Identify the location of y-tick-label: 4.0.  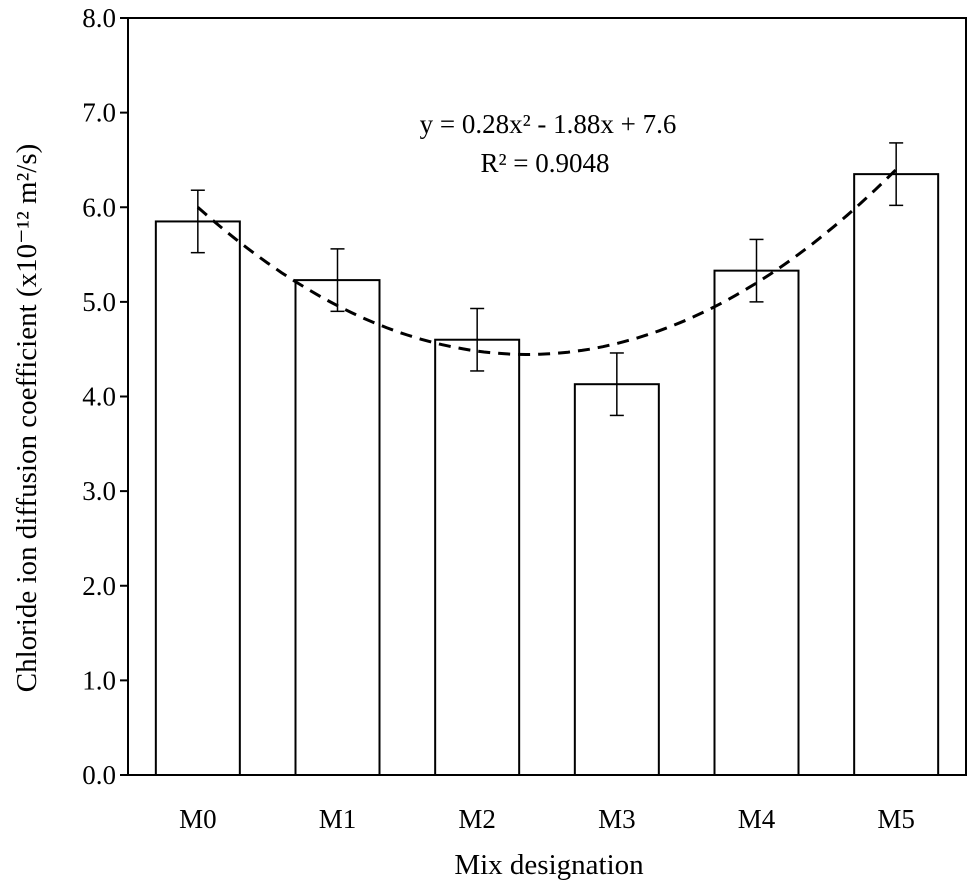
(99, 397).